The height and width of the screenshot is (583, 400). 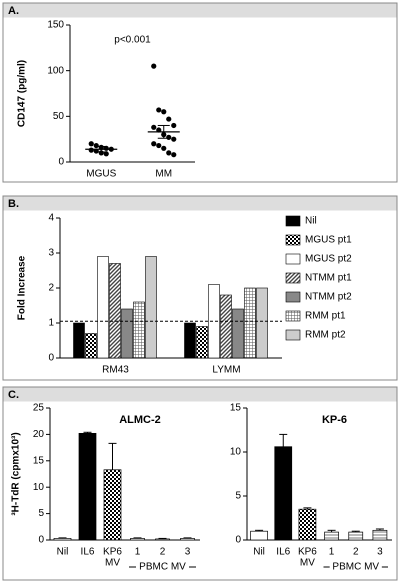 What do you see at coordinates (13, 11) in the screenshot?
I see `panel-label: A.` at bounding box center [13, 11].